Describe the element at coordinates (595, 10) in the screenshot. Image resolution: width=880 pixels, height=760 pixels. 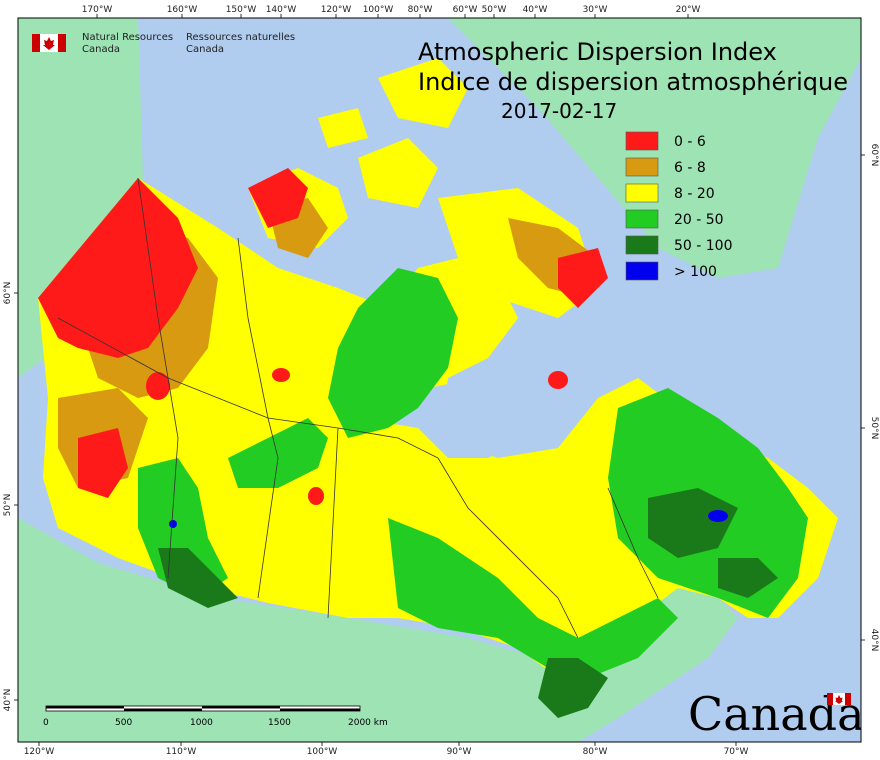
I see `axis-tick-label: 30°W` at that location.